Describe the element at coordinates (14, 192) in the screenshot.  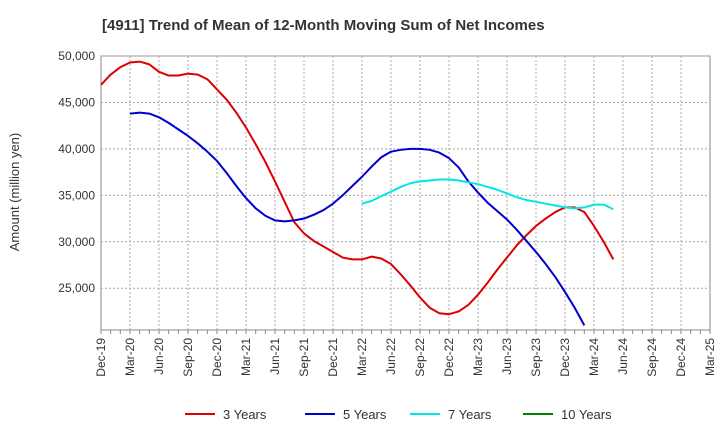
I see `y-axis-label: Amount (million yen)` at that location.